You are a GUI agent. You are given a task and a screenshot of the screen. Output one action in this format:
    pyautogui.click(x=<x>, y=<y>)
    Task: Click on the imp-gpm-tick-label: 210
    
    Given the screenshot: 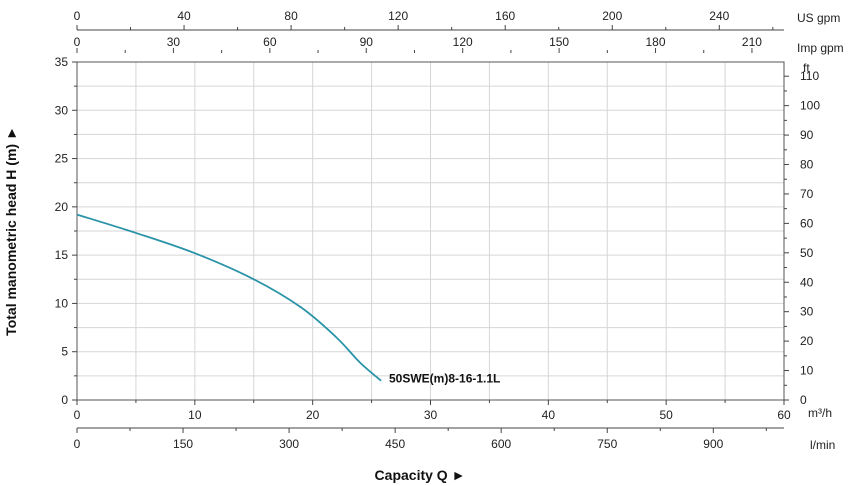 What is the action you would take?
    pyautogui.click(x=752, y=42)
    